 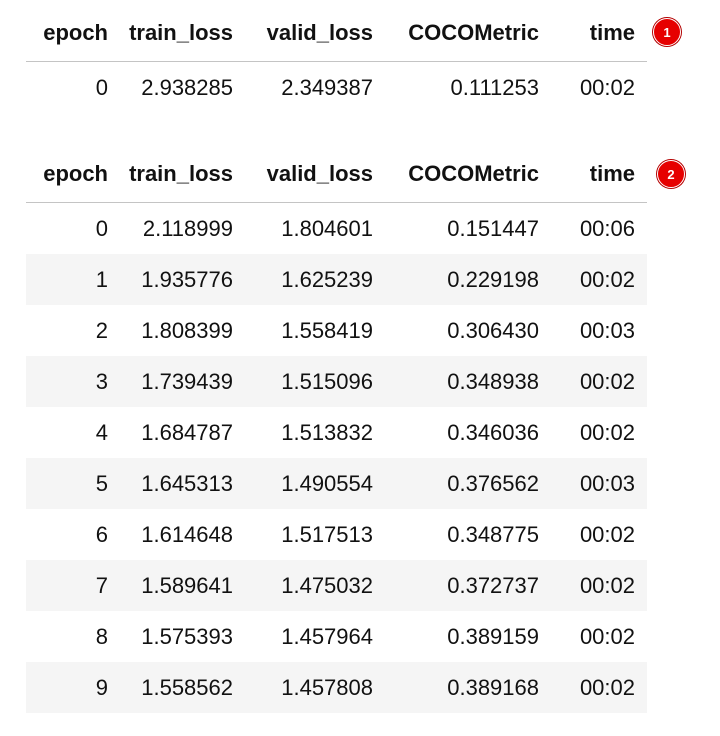 I want to click on cell-valid-loss: 2.349387, so click(x=327, y=87).